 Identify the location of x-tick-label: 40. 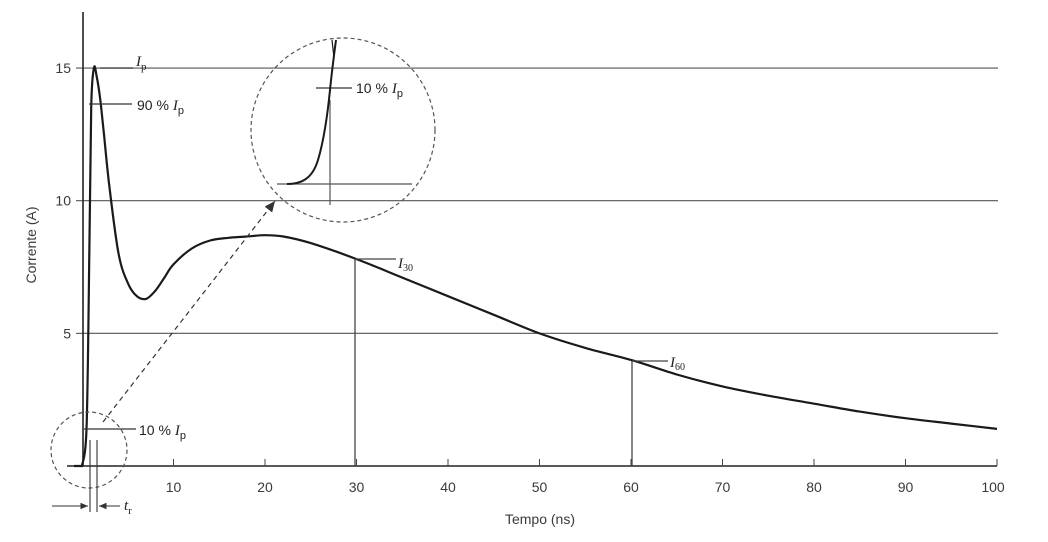
(448, 487).